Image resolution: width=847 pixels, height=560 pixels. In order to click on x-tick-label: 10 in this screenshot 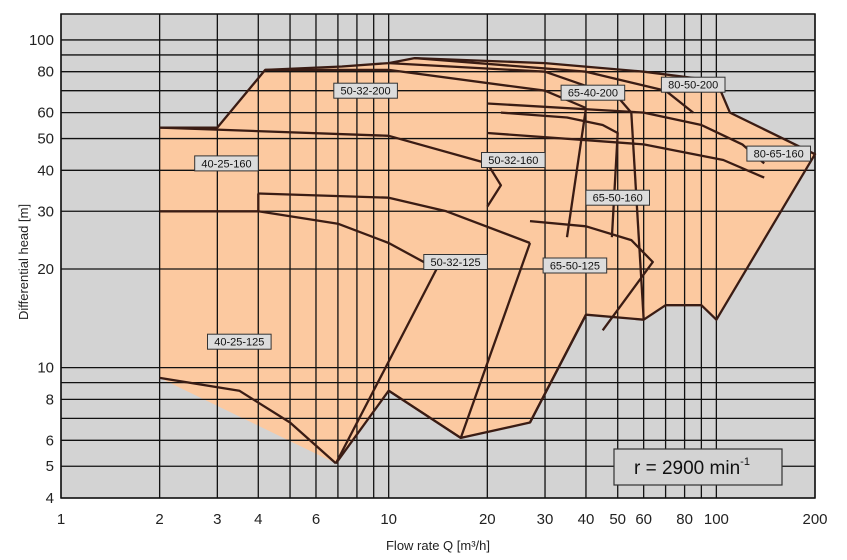, I will do `click(388, 519)`.